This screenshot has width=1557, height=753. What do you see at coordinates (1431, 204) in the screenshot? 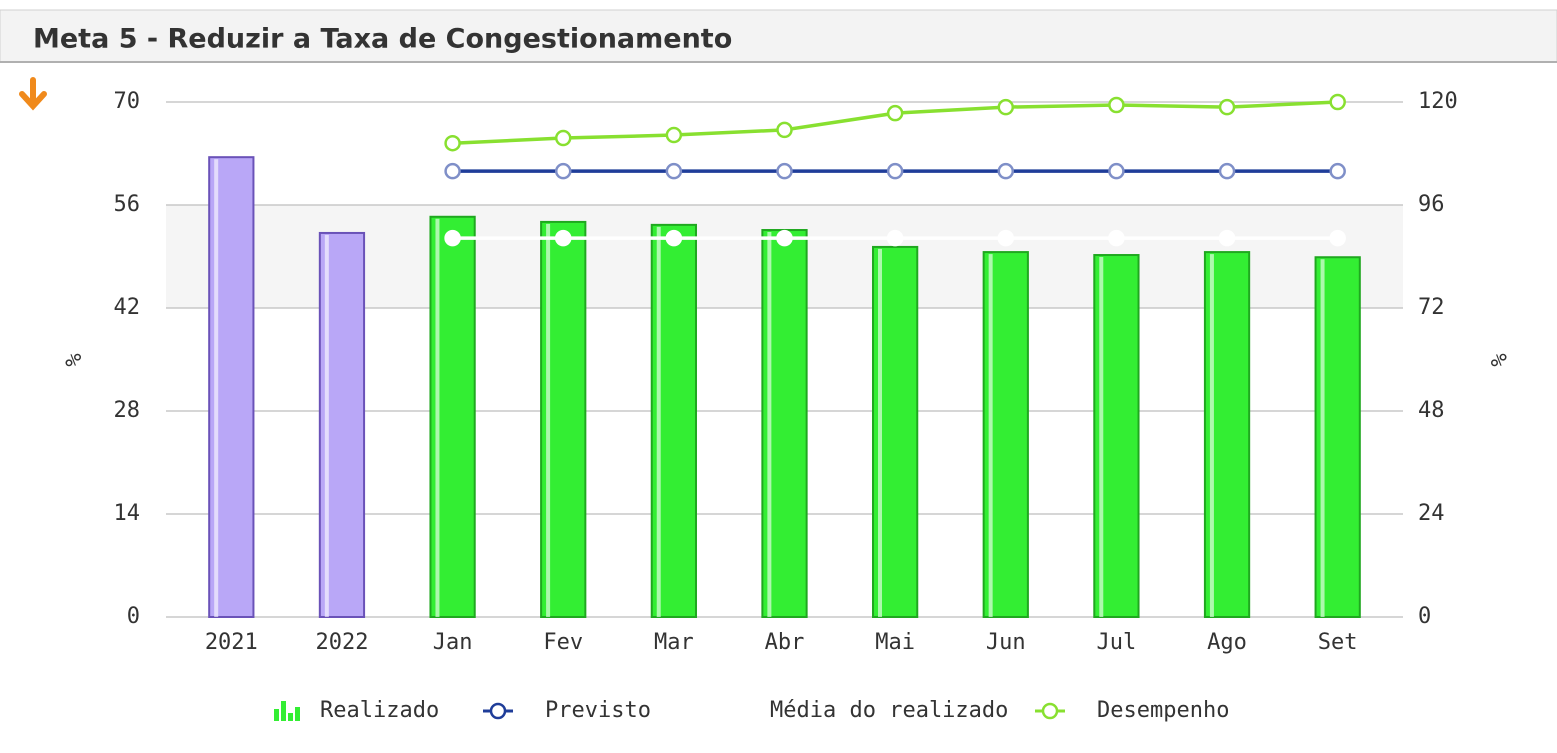
I see `y2-tick-label: 96` at bounding box center [1431, 204].